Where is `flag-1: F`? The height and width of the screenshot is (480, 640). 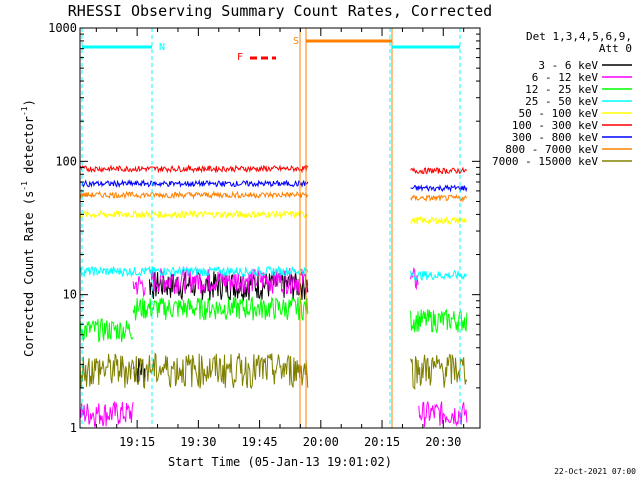 flag-1: F is located at coordinates (256, 57).